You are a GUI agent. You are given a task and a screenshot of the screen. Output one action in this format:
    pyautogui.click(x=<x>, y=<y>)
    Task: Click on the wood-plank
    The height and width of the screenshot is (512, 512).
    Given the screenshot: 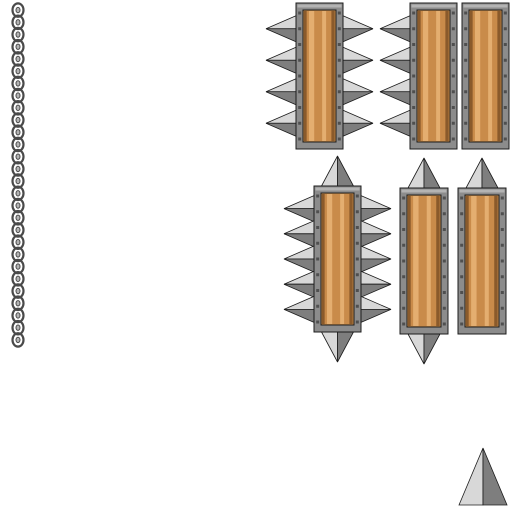 What is the action you would take?
    pyautogui.click(x=319, y=76)
    